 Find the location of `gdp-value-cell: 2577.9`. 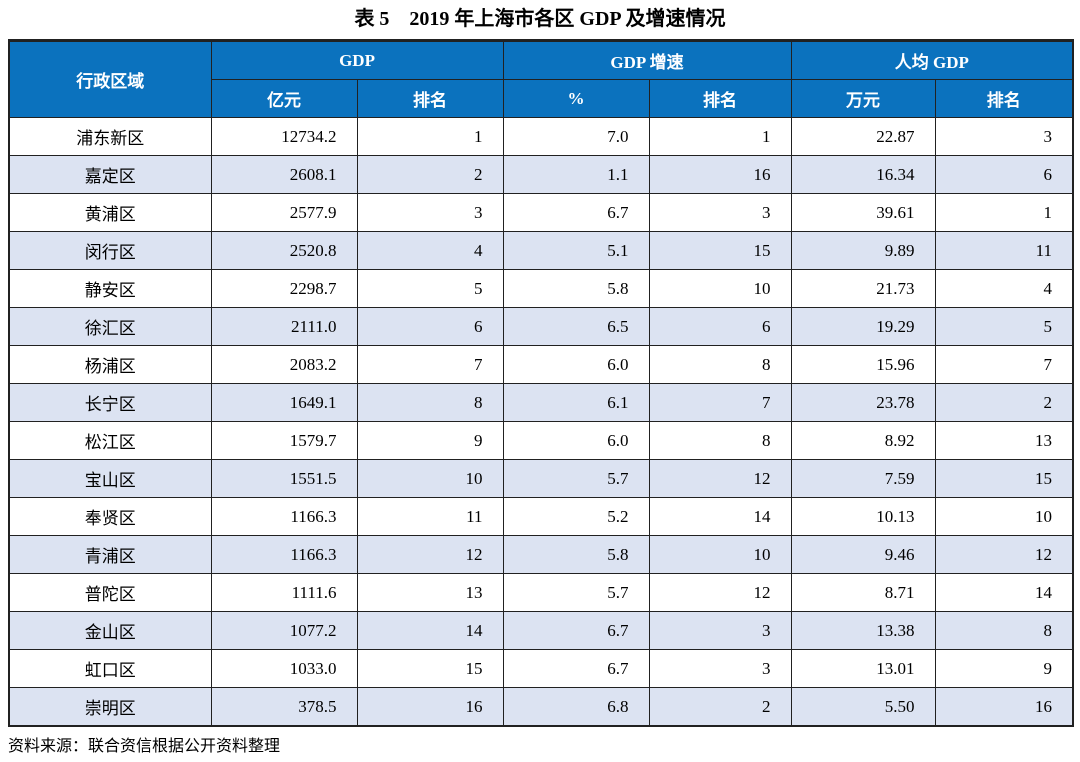

gdp-value-cell: 2577.9 is located at coordinates (284, 212).